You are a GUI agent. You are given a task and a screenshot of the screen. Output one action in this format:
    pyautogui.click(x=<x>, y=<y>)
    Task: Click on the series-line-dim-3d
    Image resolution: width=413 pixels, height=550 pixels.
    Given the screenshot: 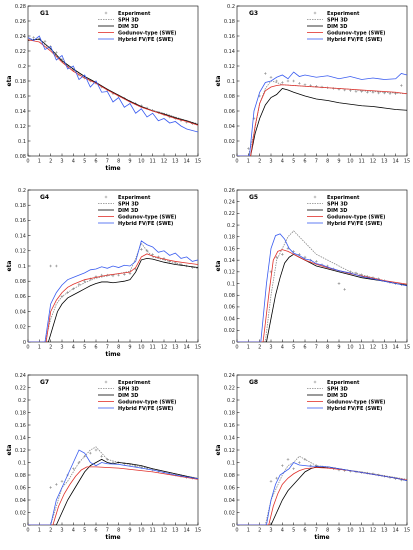 What is the action you would take?
    pyautogui.click(x=113, y=81)
    